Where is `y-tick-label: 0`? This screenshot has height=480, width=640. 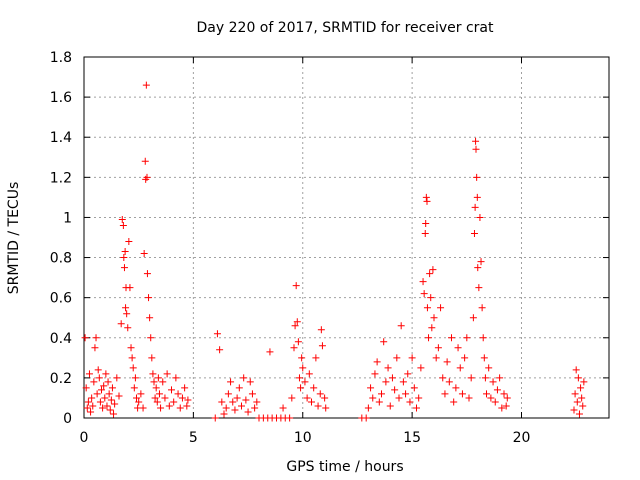 y-tick-label: 0 is located at coordinates (67, 419).